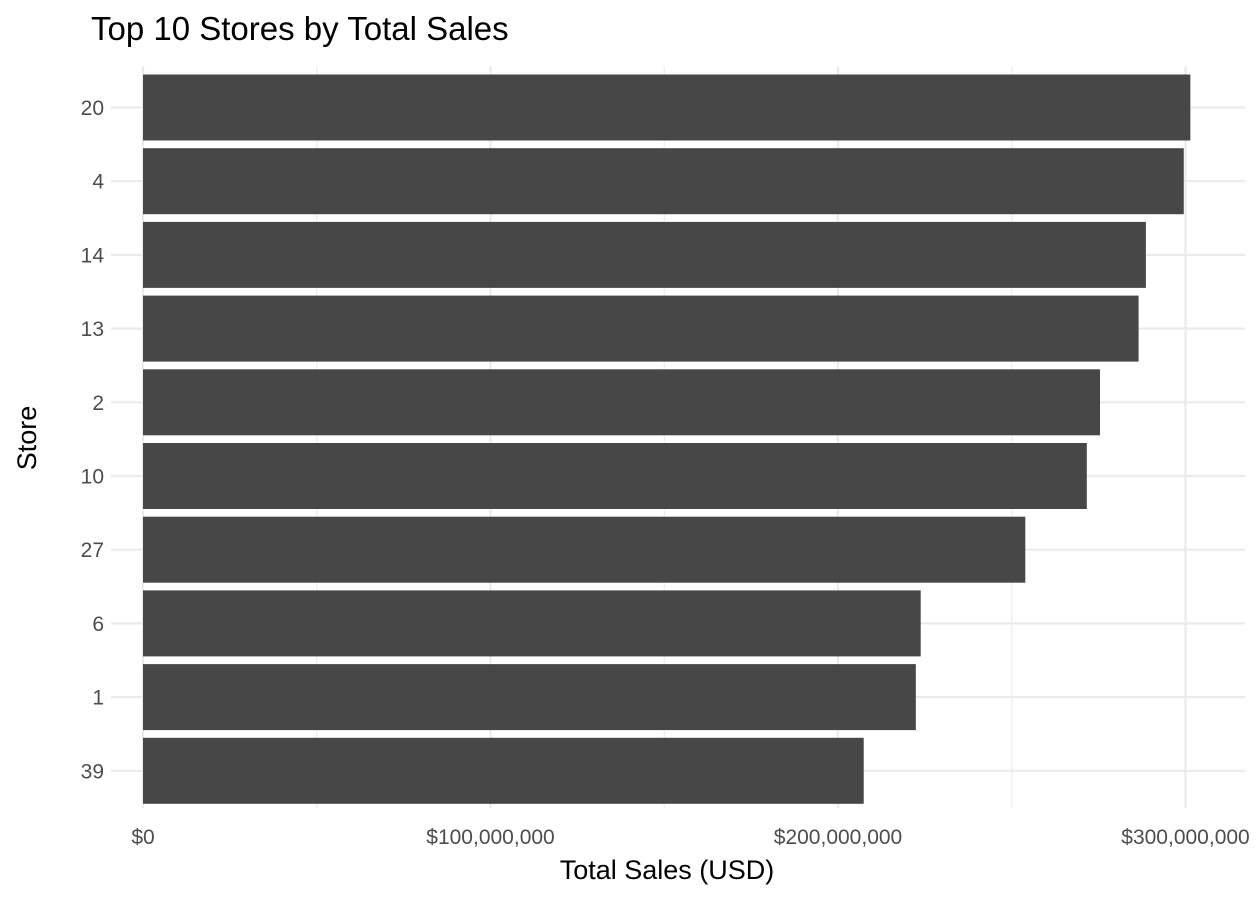 This screenshot has width=1260, height=900. Describe the element at coordinates (690, 837) in the screenshot. I see `x-axis-tick-labels: $0 $100,000,000 $200,000,000 $300,000,000` at that location.